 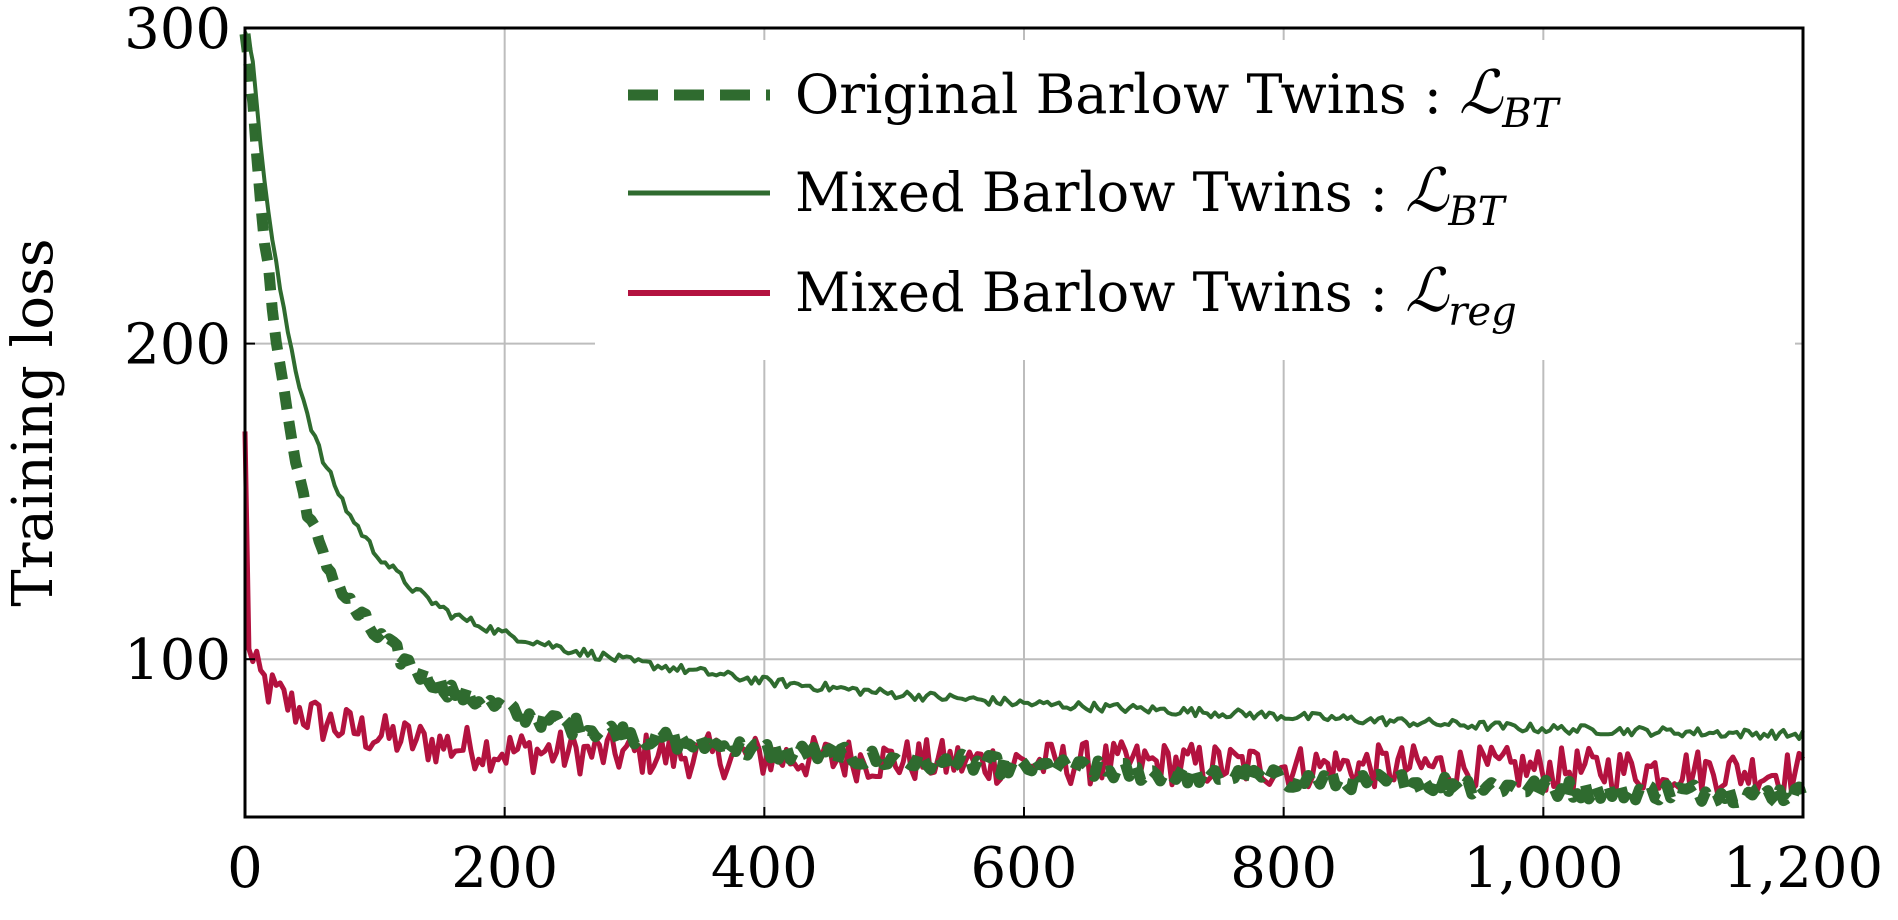 I want to click on x-tick-label: 600, so click(x=1024, y=868).